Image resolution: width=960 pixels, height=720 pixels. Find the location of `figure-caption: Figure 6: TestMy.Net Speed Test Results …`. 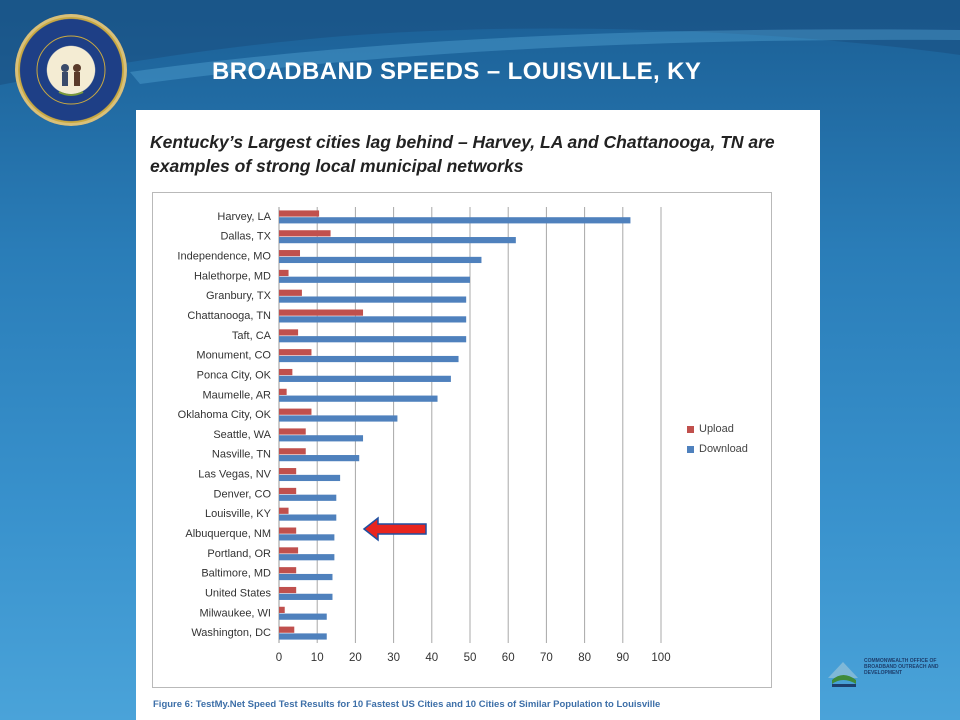

figure-caption: Figure 6: TestMy.Net Speed Test Results … is located at coordinates (407, 704).